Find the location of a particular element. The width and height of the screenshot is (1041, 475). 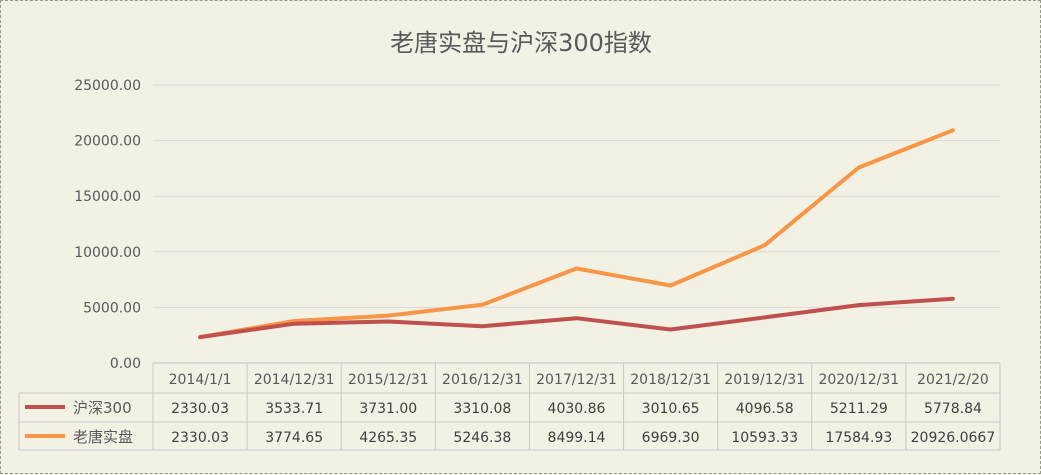

legend-label: 沪深300 is located at coordinates (102, 408).